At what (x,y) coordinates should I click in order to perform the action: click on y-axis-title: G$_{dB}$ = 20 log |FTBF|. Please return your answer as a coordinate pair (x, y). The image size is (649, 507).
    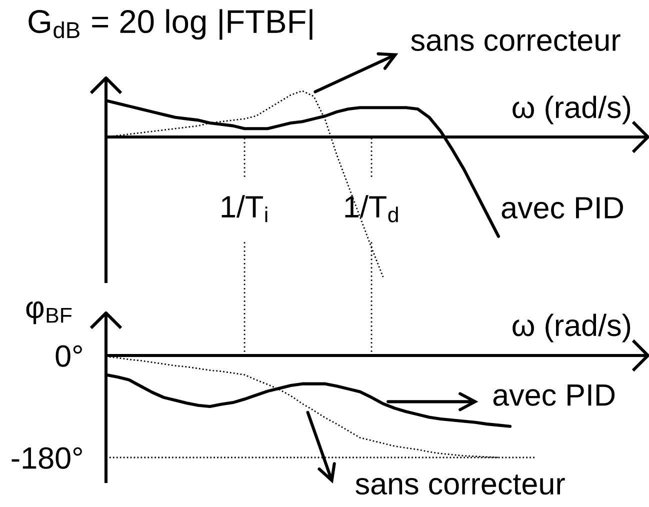
    Looking at the image, I should click on (170, 24).